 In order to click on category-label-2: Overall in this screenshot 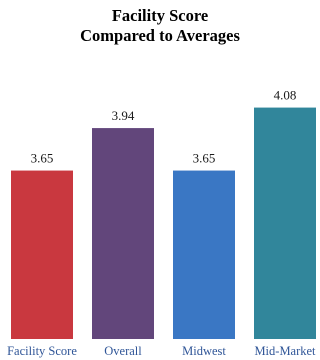, I will do `click(123, 351)`.